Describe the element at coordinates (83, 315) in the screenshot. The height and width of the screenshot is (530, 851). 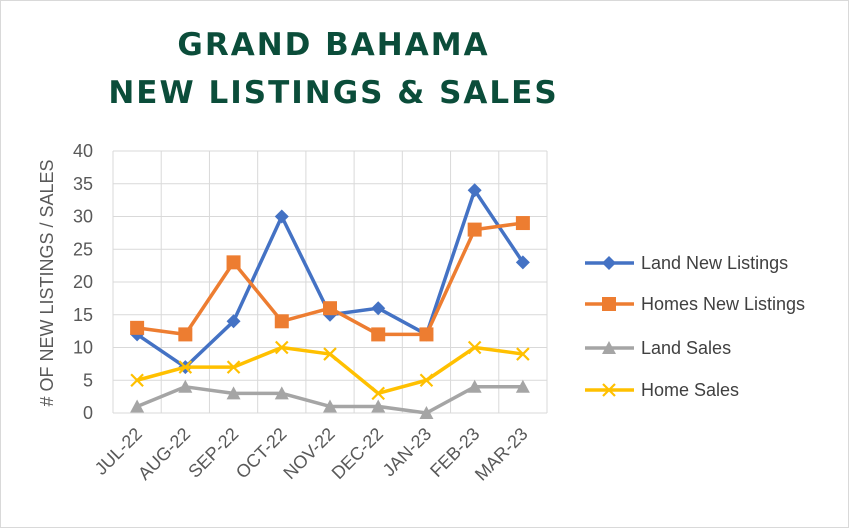
I see `y-tick-label: 15` at that location.